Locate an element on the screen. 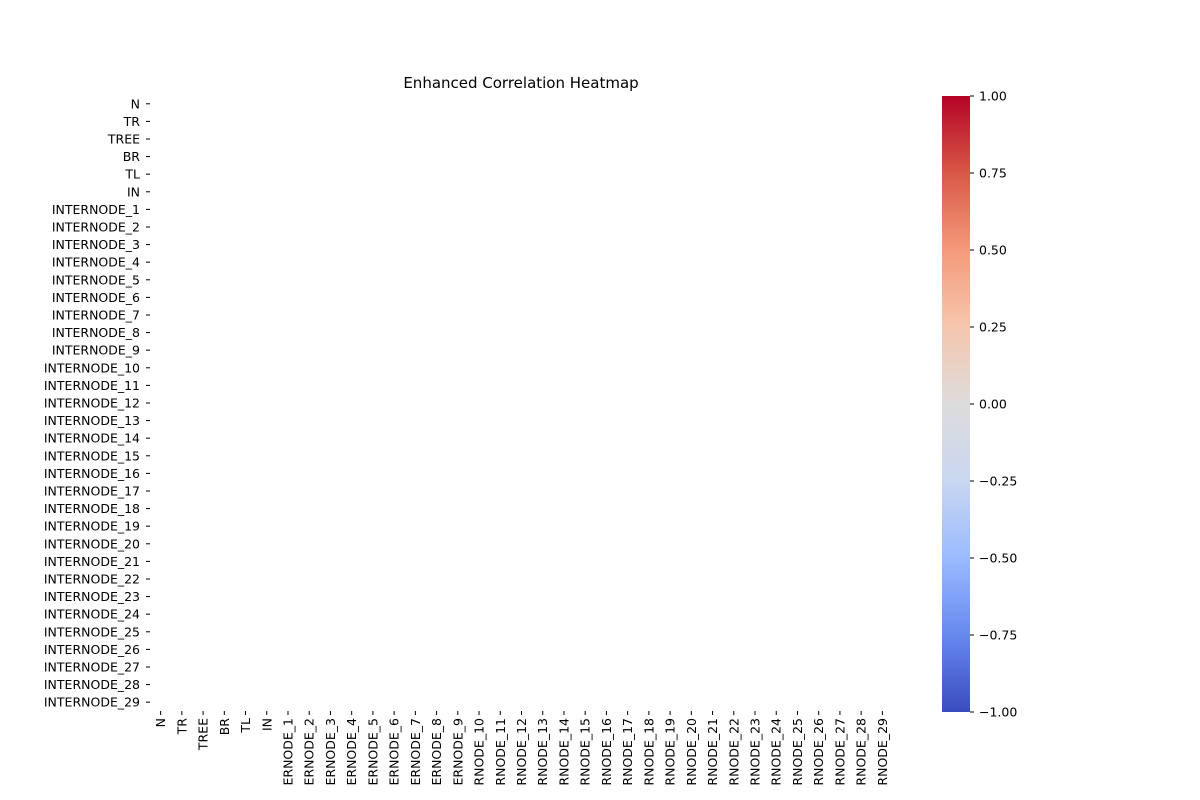 This screenshot has width=1200, height=800. column-label: RNODE_26 is located at coordinates (818, 752).